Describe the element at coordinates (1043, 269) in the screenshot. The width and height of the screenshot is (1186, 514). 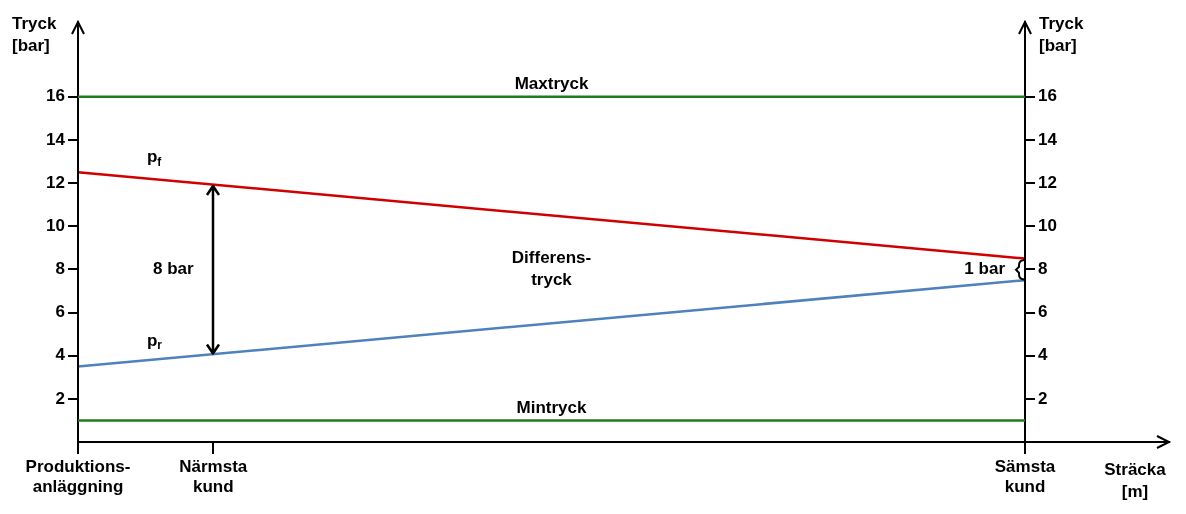
I see `y2-tick-label: 8` at that location.